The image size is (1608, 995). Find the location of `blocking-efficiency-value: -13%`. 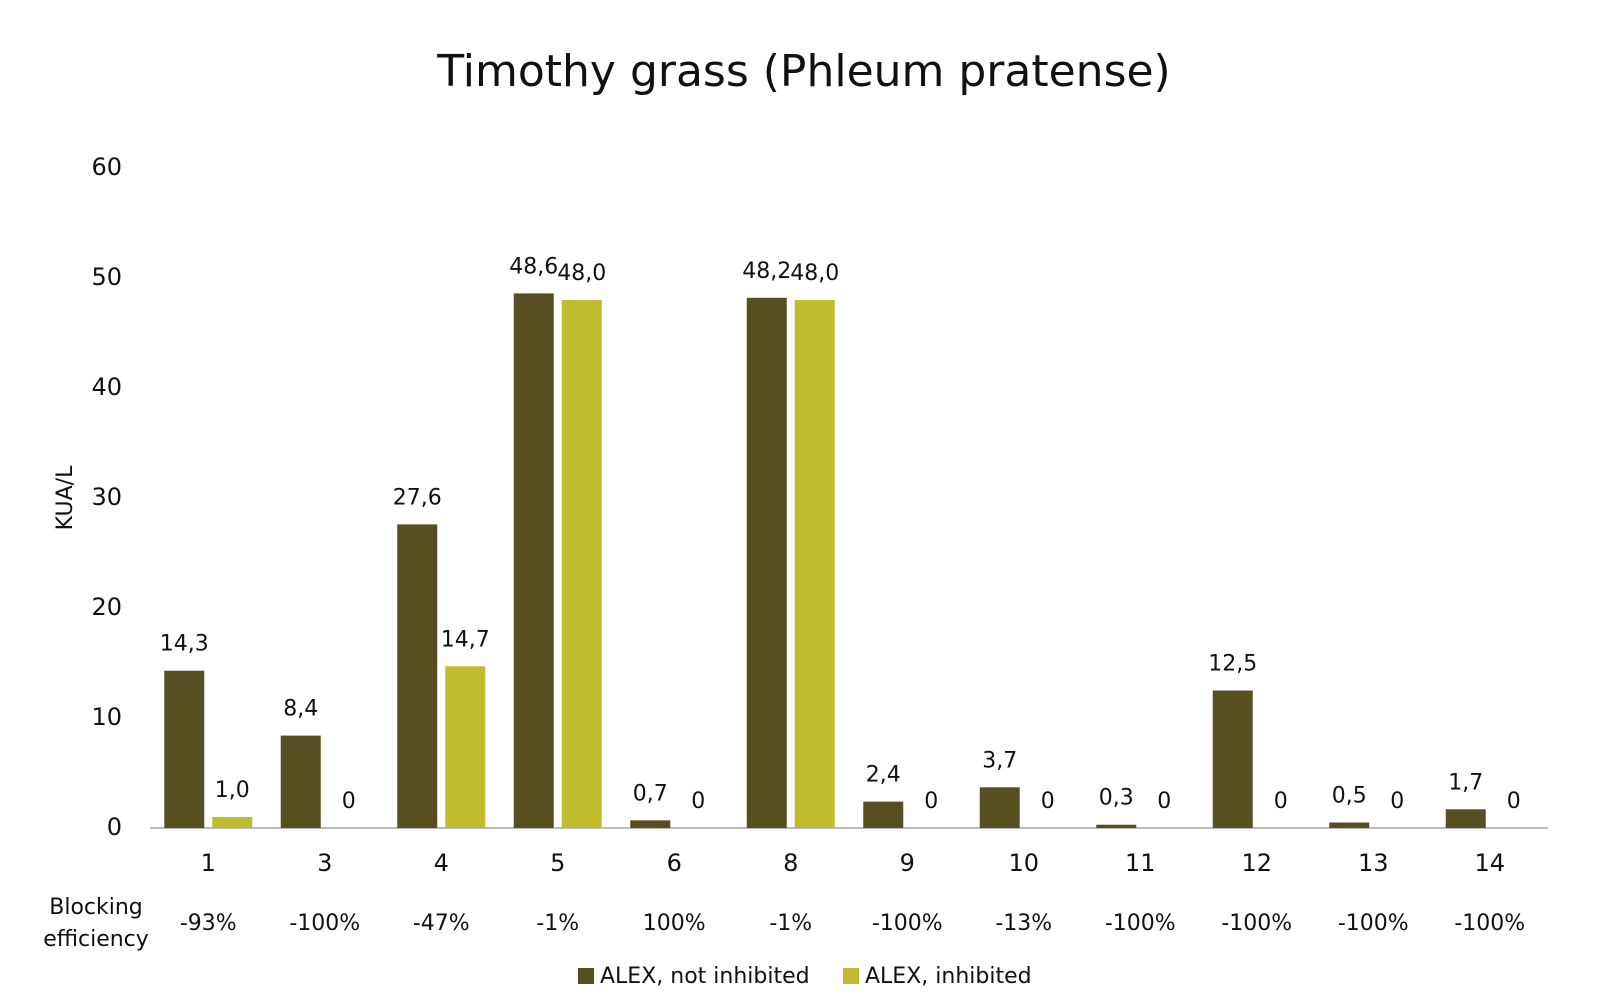

blocking-efficiency-value: -13% is located at coordinates (1023, 923).